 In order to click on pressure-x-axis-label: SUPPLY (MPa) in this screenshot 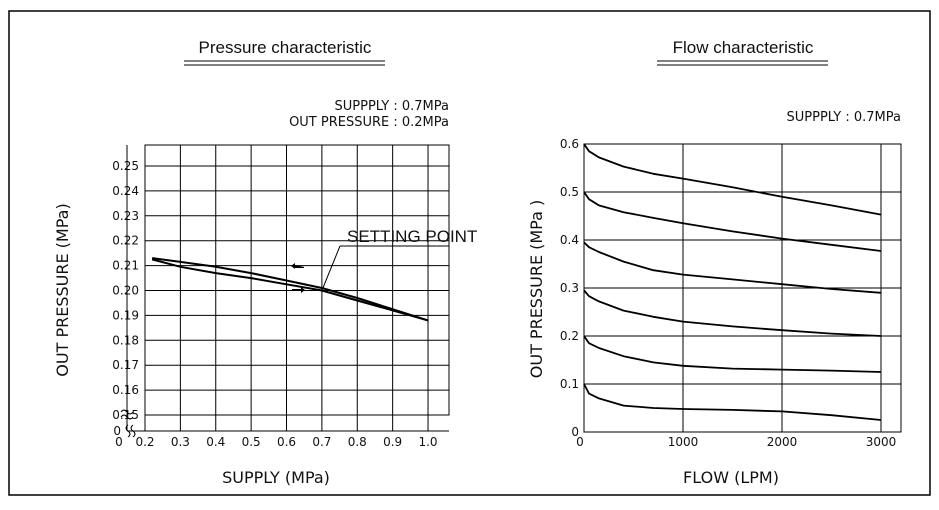, I will do `click(276, 477)`.